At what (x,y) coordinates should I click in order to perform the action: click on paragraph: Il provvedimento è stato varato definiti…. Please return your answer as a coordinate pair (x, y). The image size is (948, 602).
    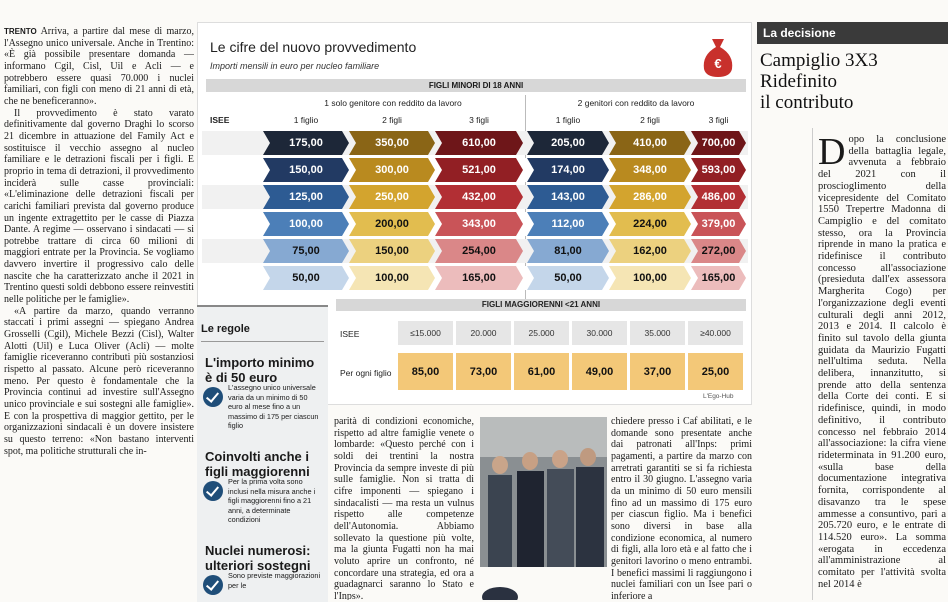
    Looking at the image, I should click on (99, 206).